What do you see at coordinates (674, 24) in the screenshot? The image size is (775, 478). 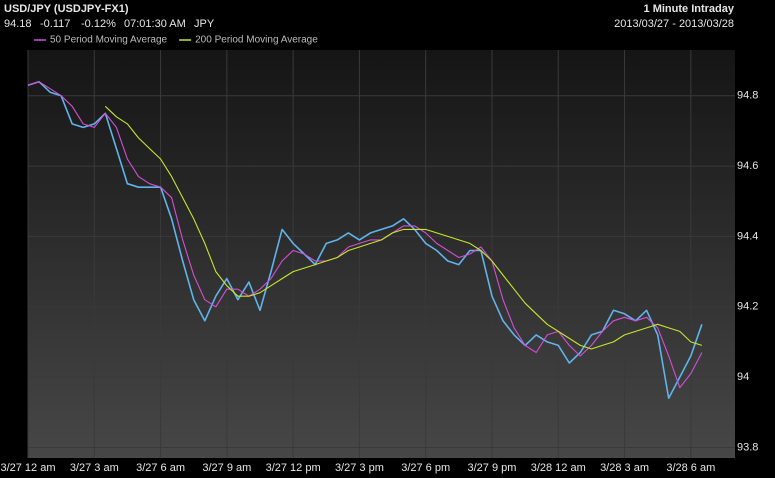 I see `date-range: 2013/03/27 - 2013/03/28` at bounding box center [674, 24].